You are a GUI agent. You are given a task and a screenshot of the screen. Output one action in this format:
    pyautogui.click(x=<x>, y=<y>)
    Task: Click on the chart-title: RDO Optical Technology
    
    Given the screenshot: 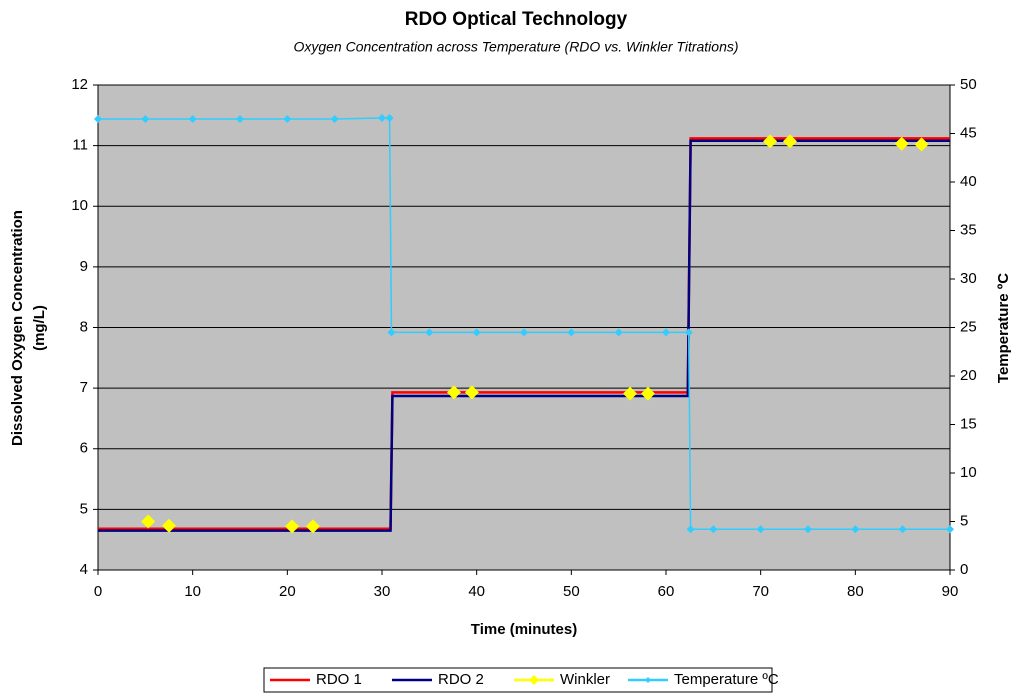 What is the action you would take?
    pyautogui.click(x=516, y=19)
    